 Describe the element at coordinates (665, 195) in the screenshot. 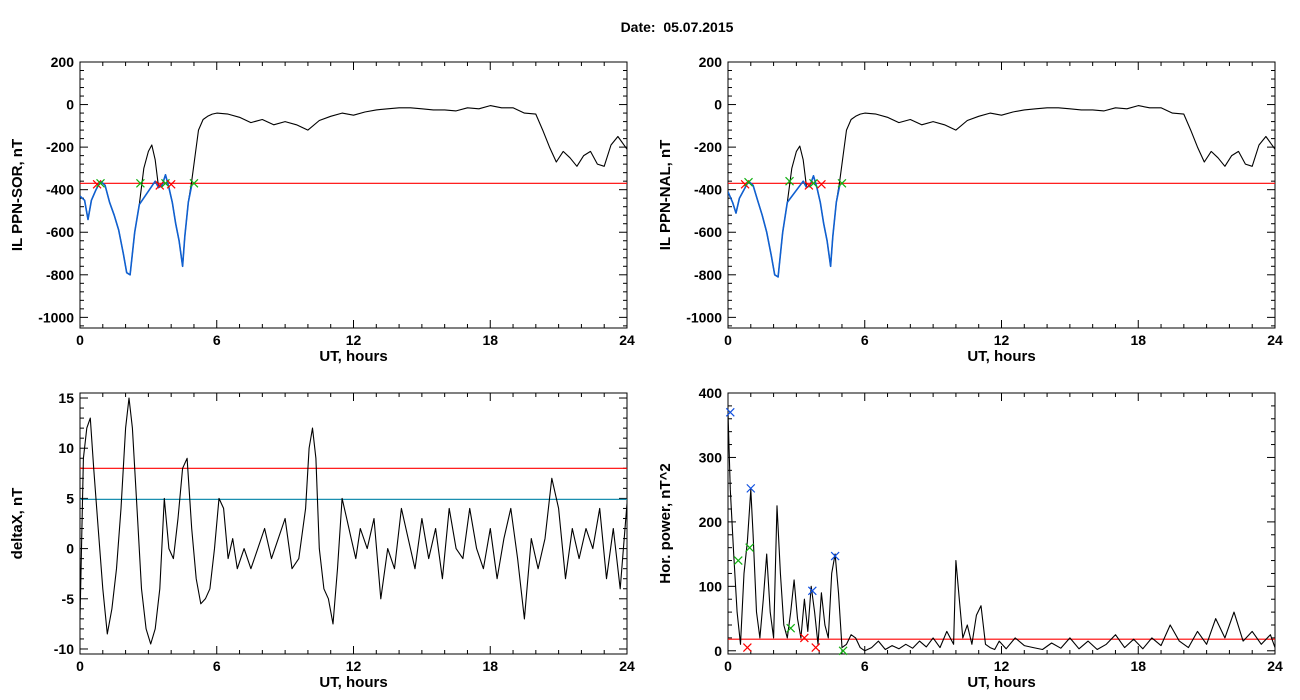

I see `y-axis-label: IL PPN-NAL, nT` at that location.